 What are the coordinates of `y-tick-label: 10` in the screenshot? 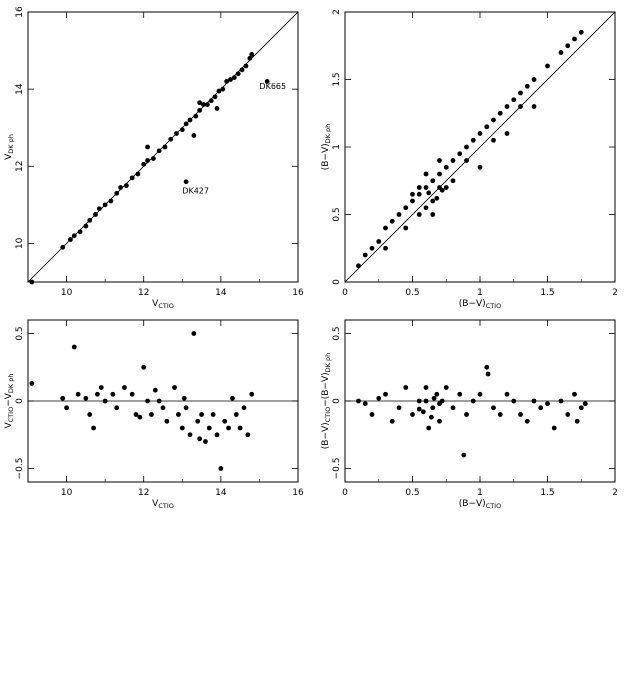 It's located at (20, 243).